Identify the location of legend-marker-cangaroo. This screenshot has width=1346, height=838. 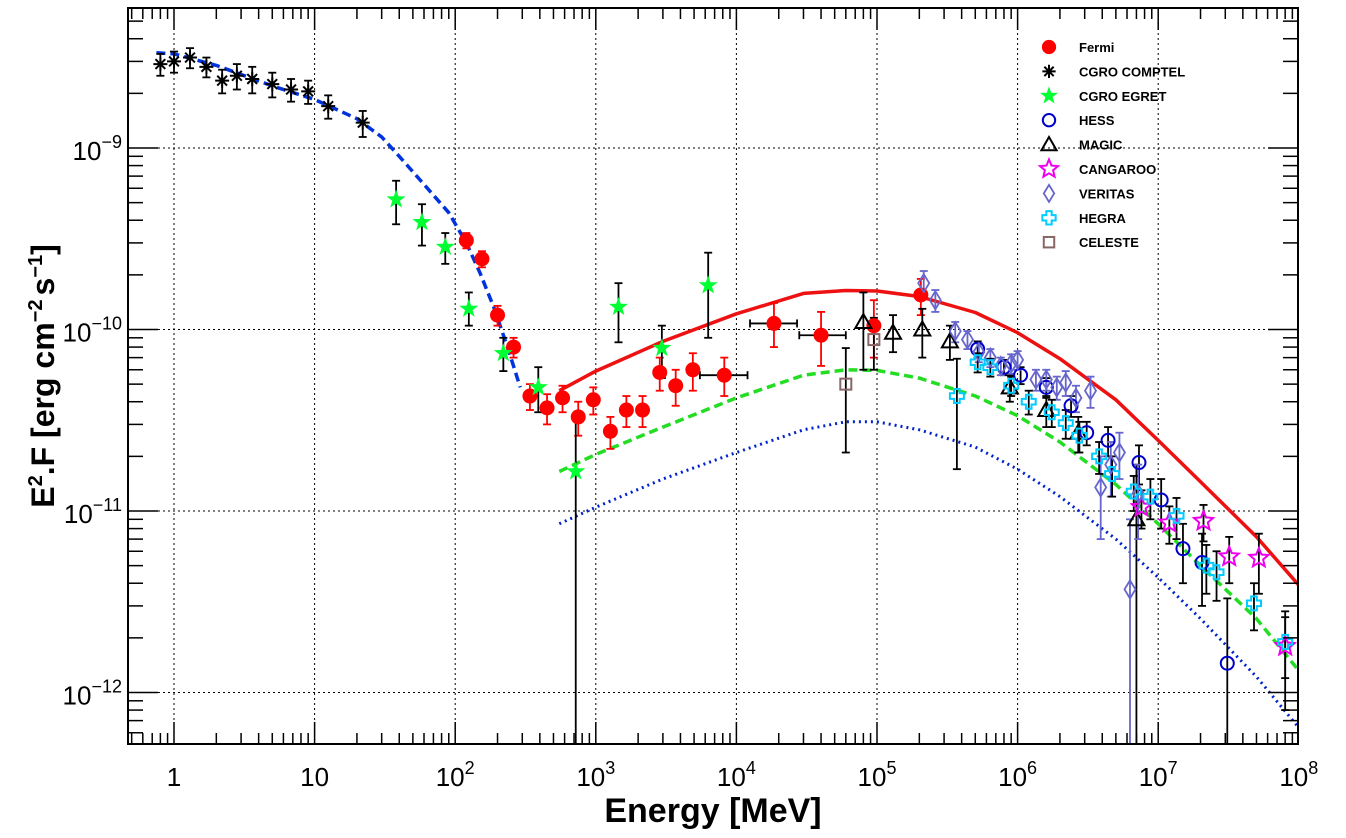
(1049, 167).